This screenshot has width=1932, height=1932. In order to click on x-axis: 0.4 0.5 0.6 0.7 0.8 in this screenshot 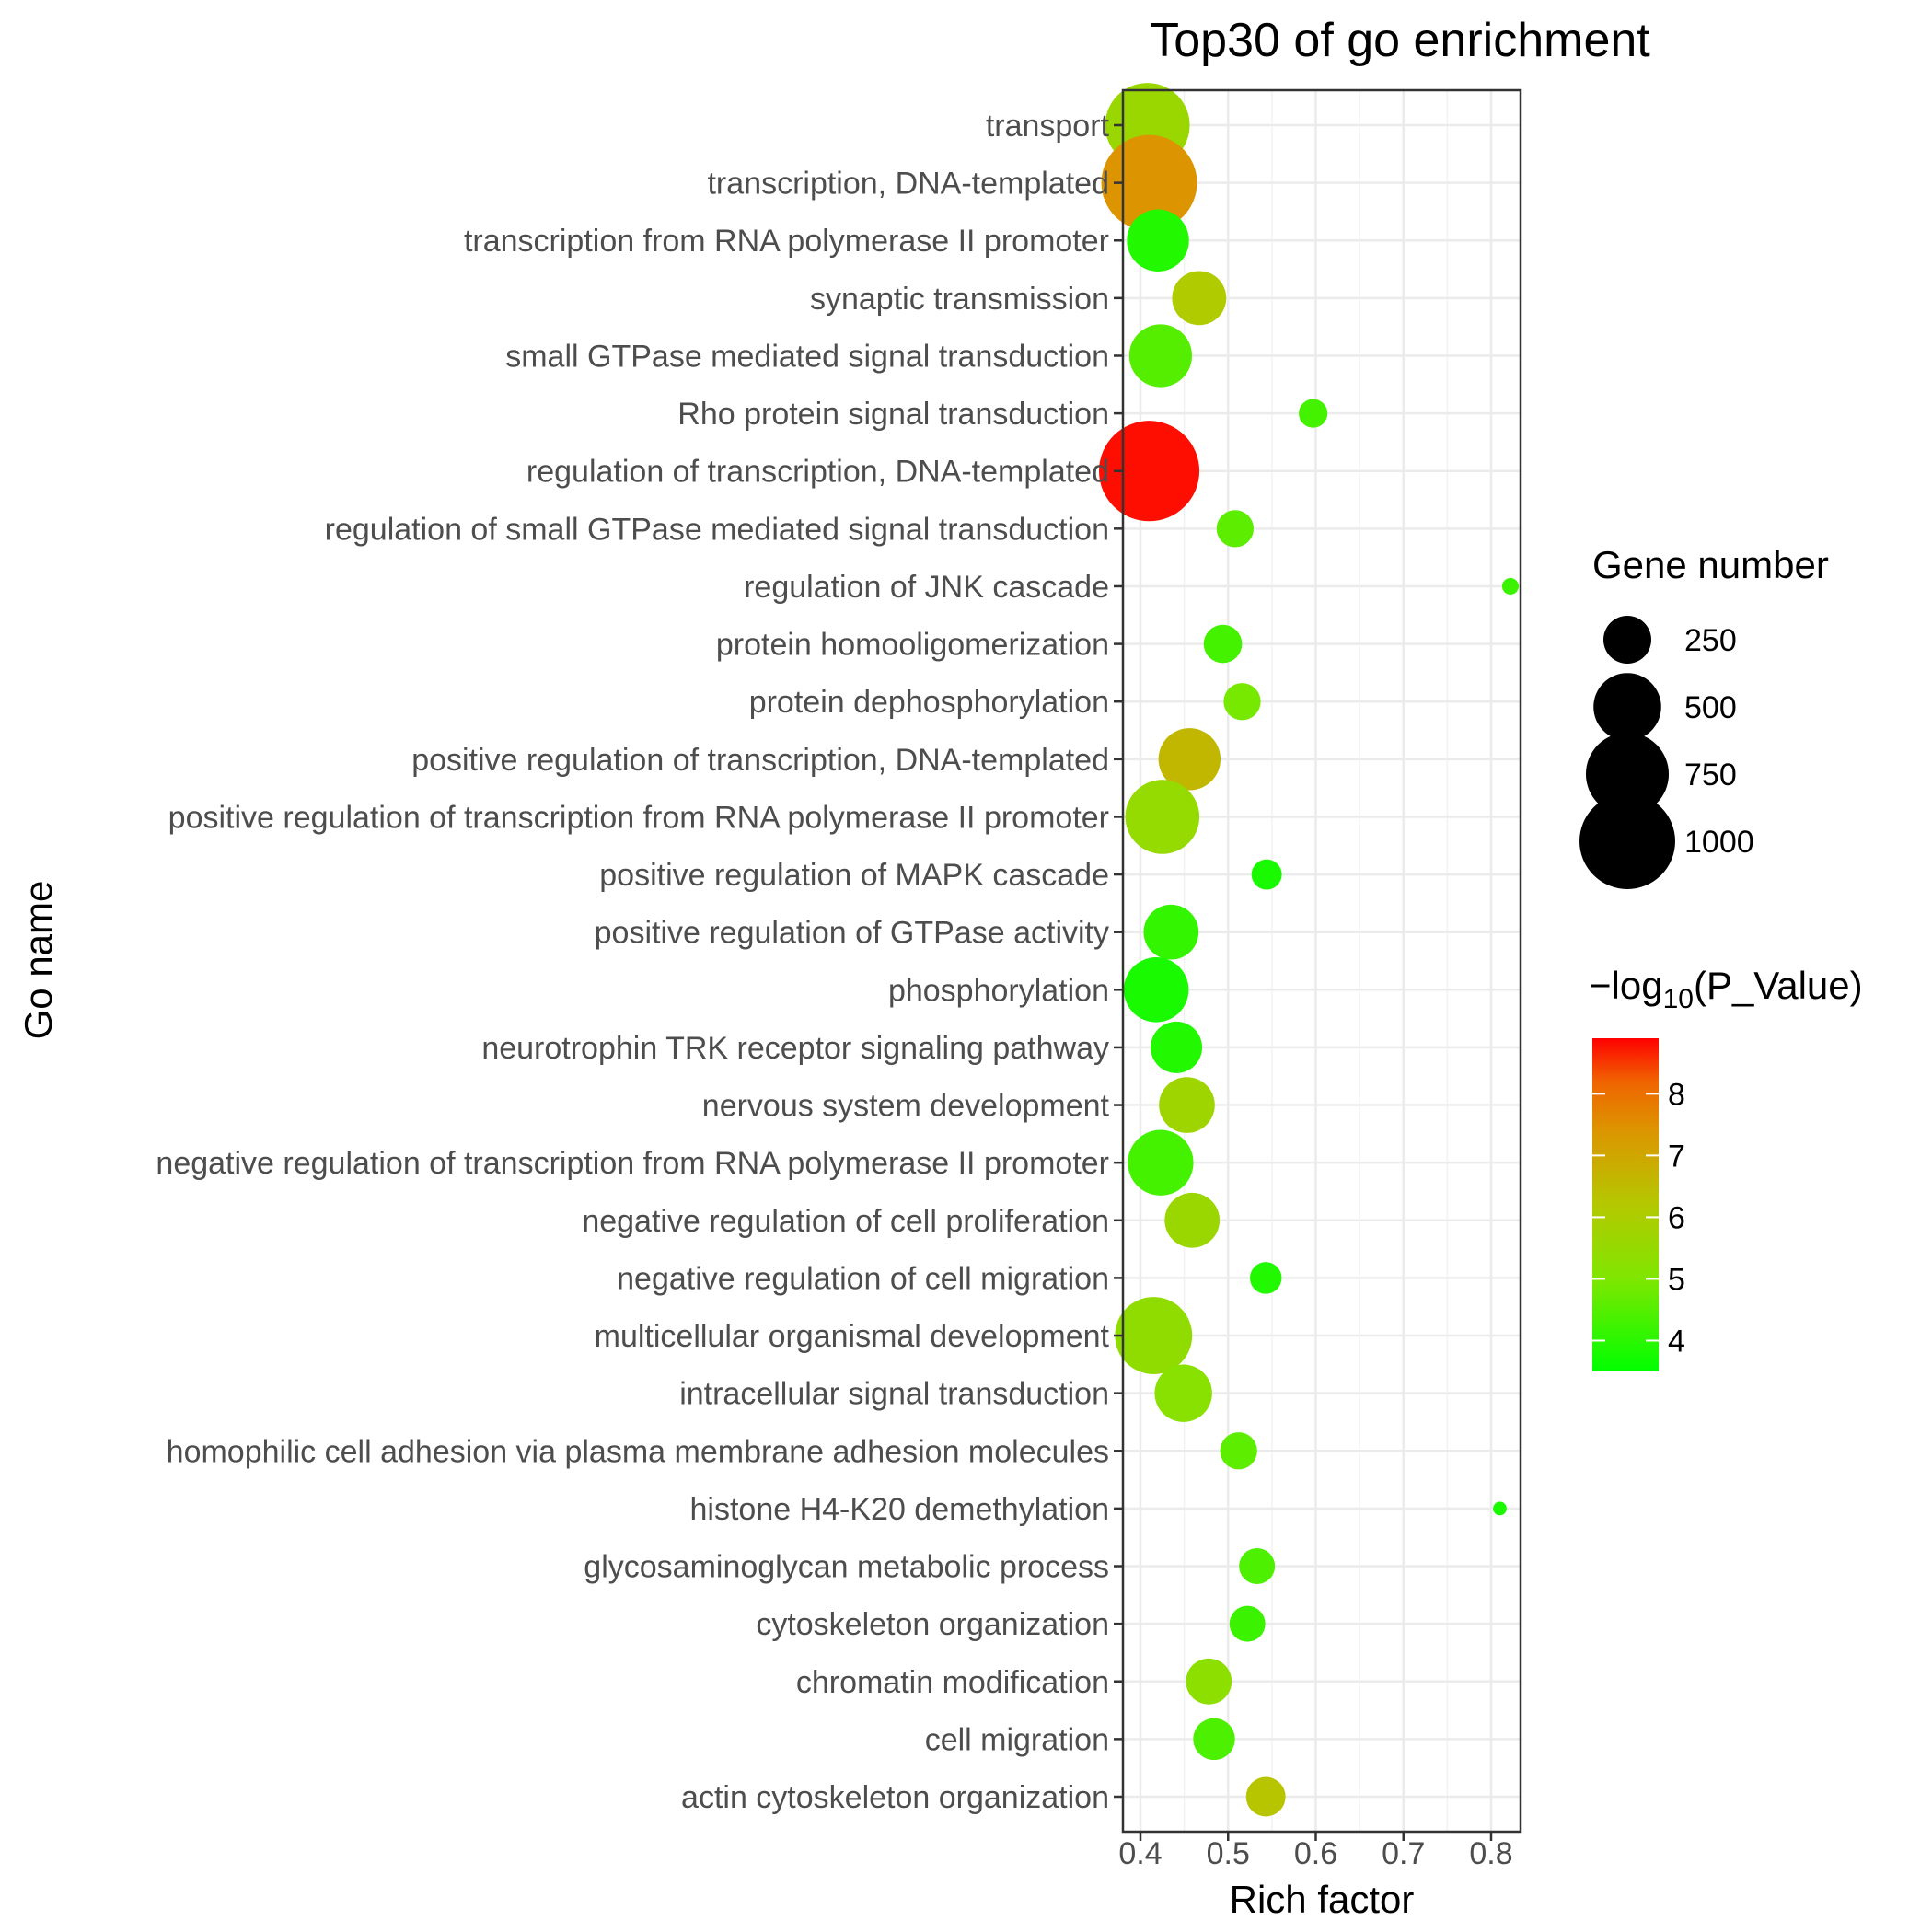, I will do `click(1315, 1852)`.